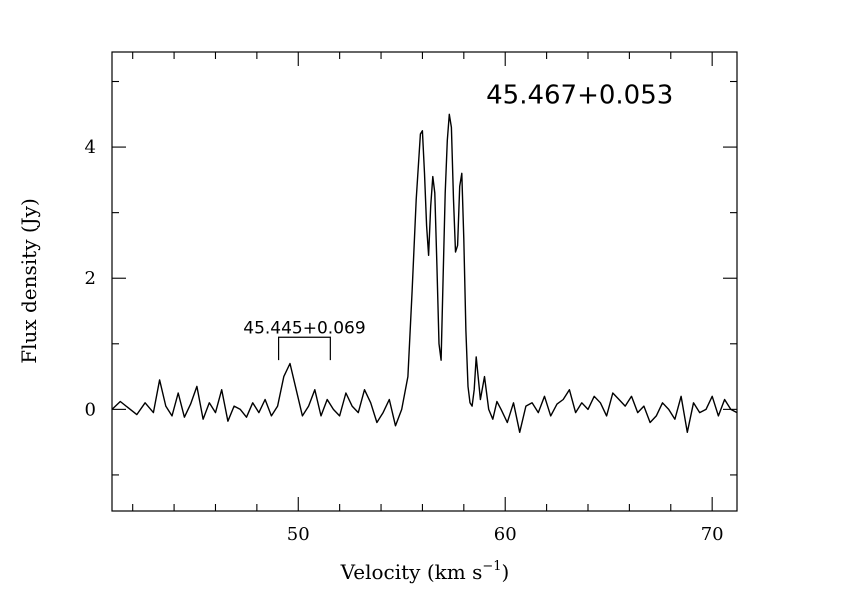  What do you see at coordinates (304, 348) in the screenshot?
I see `secondary-source-bracket` at bounding box center [304, 348].